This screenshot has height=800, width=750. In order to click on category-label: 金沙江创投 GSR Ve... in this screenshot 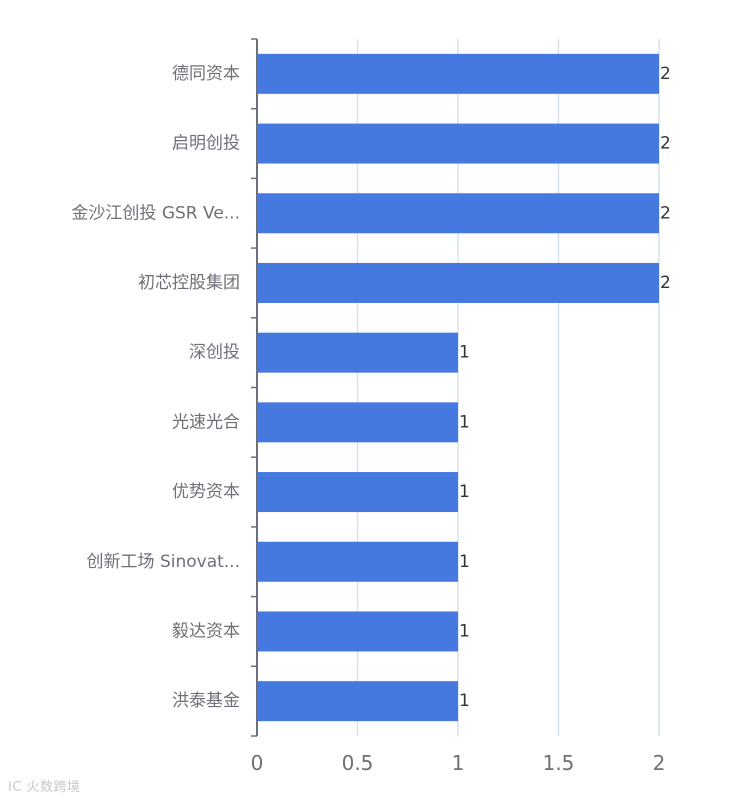, I will do `click(155, 213)`.